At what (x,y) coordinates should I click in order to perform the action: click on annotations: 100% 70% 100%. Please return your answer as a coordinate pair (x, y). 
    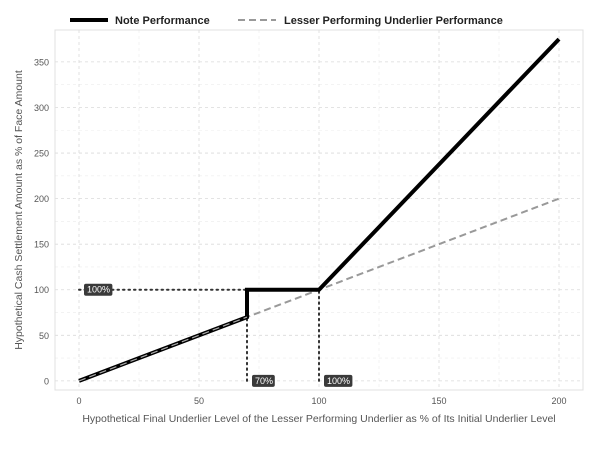
    Looking at the image, I should click on (218, 335).